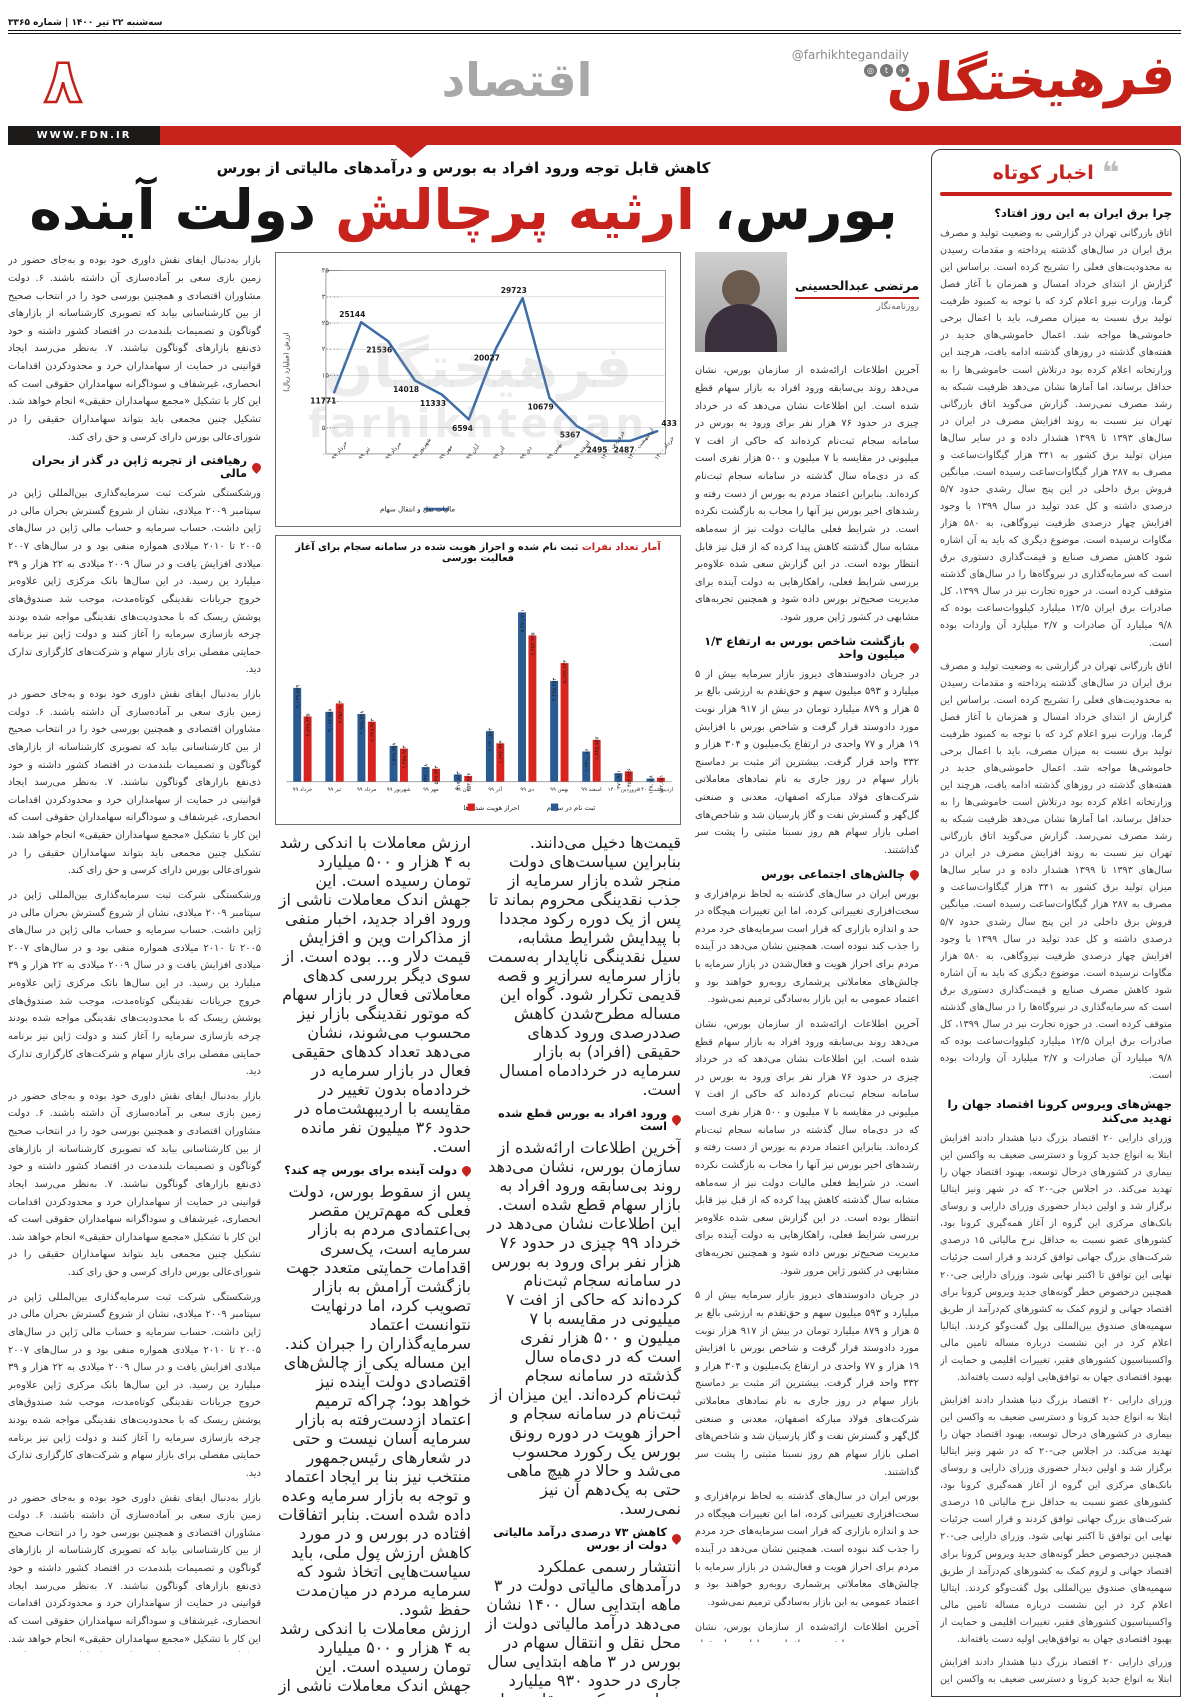 Image resolution: width=1191 pixels, height=1700 pixels. Describe the element at coordinates (431, 790) in the screenshot. I see `svg-text: مهر ۹۹` at that location.